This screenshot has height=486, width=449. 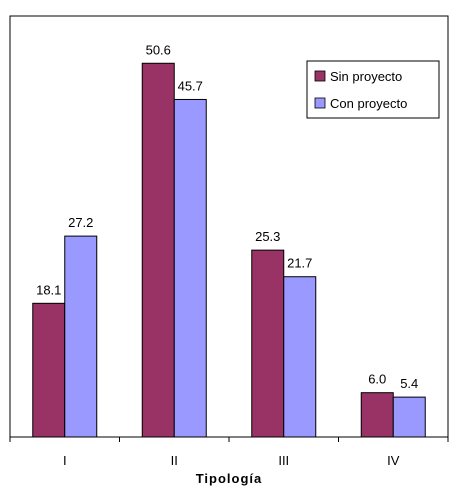 What do you see at coordinates (267, 236) in the screenshot?
I see `value-label-sin-proyecto-III: 25.3` at bounding box center [267, 236].